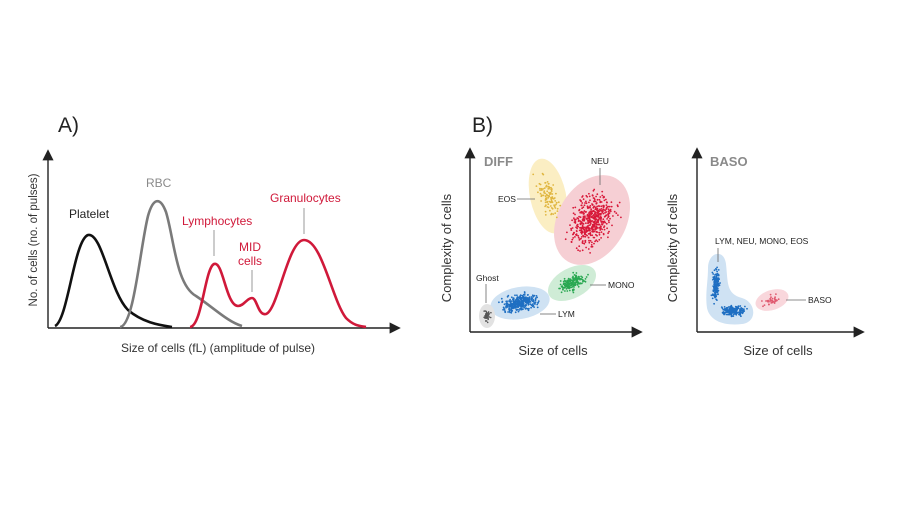 This screenshot has width=900, height=506. I want to click on wbc-curve, so click(278, 283).